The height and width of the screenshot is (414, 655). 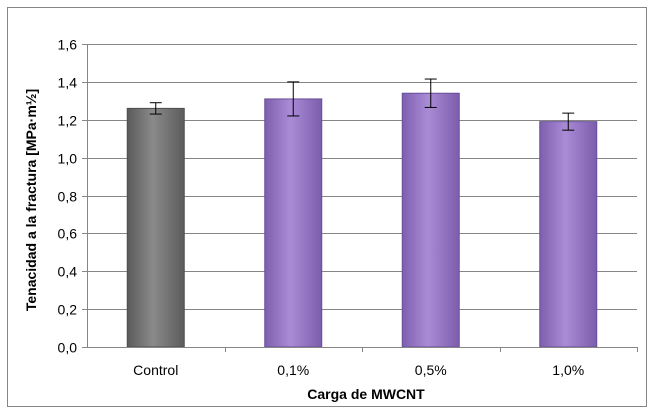 What do you see at coordinates (68, 121) in the screenshot?
I see `y-tick-label: 1,2` at bounding box center [68, 121].